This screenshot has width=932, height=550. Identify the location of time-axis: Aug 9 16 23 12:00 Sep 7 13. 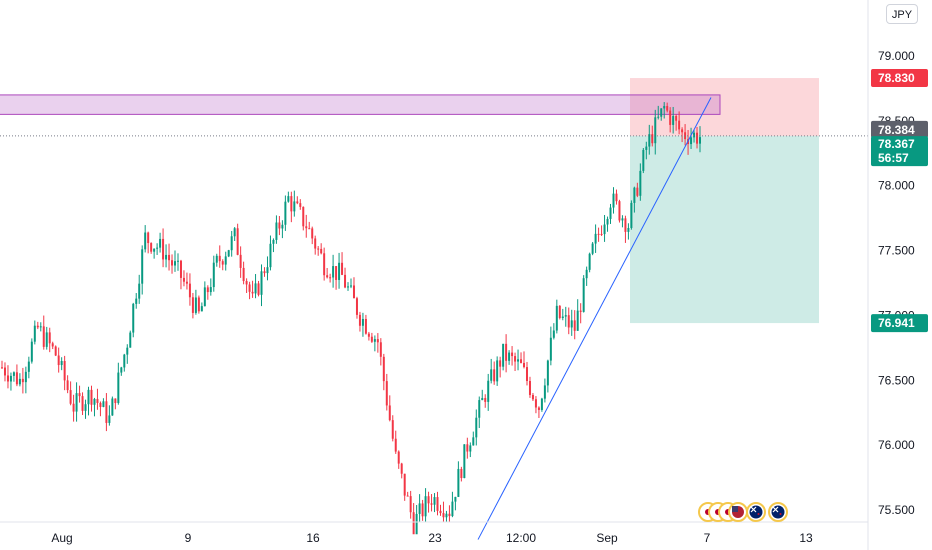
(434, 533).